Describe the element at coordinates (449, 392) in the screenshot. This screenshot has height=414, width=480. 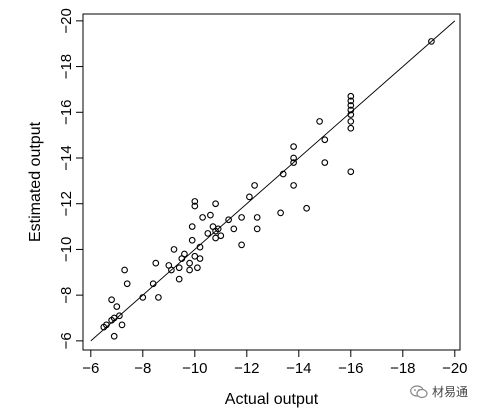
I see `watermark-text: 材易通` at that location.